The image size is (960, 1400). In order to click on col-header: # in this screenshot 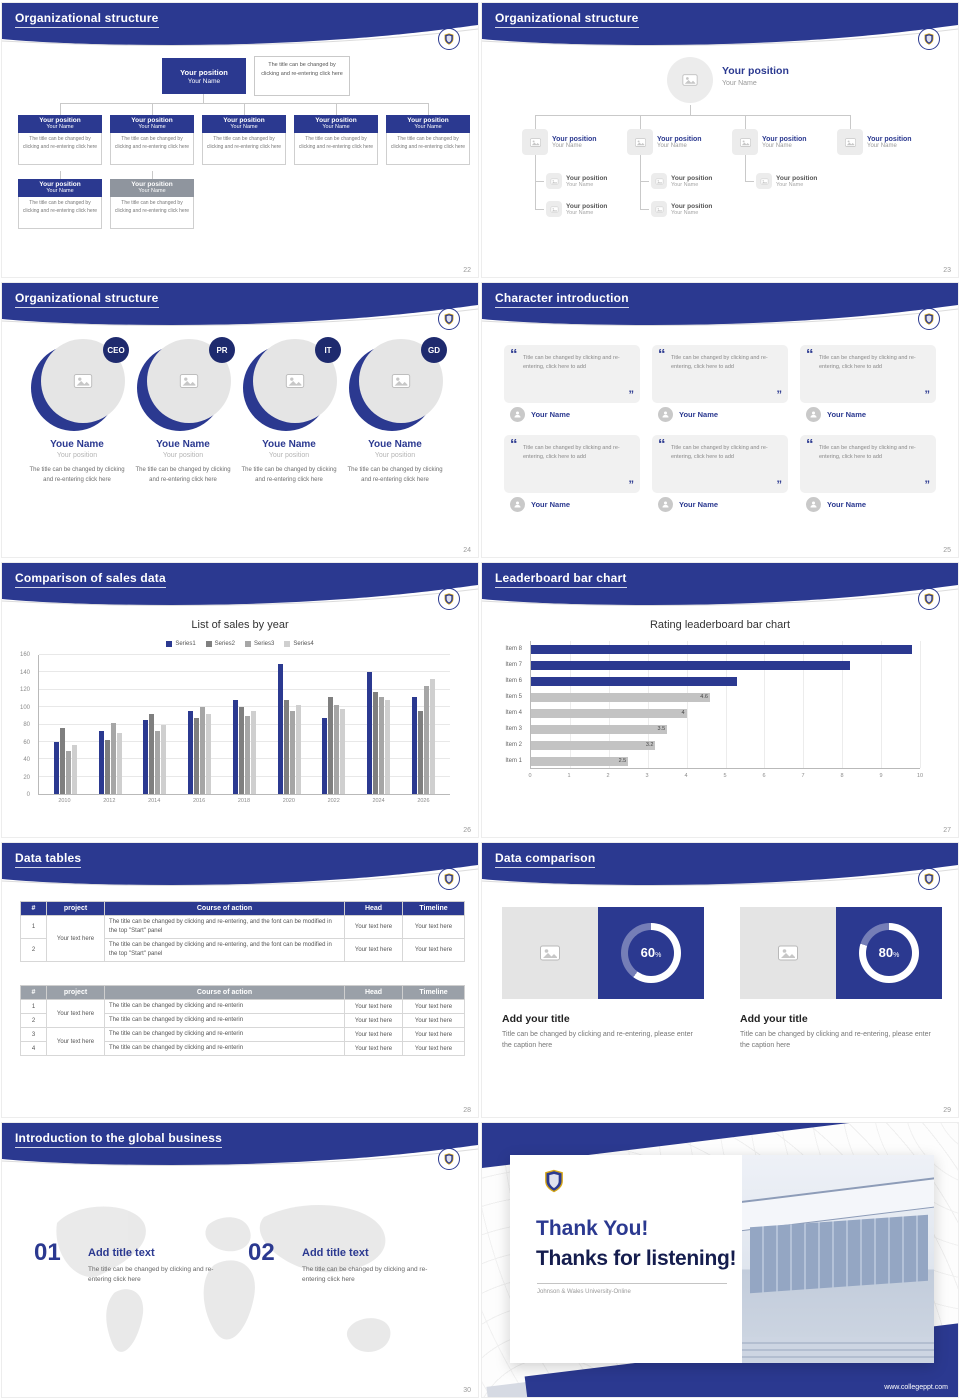, I will do `click(33, 908)`.